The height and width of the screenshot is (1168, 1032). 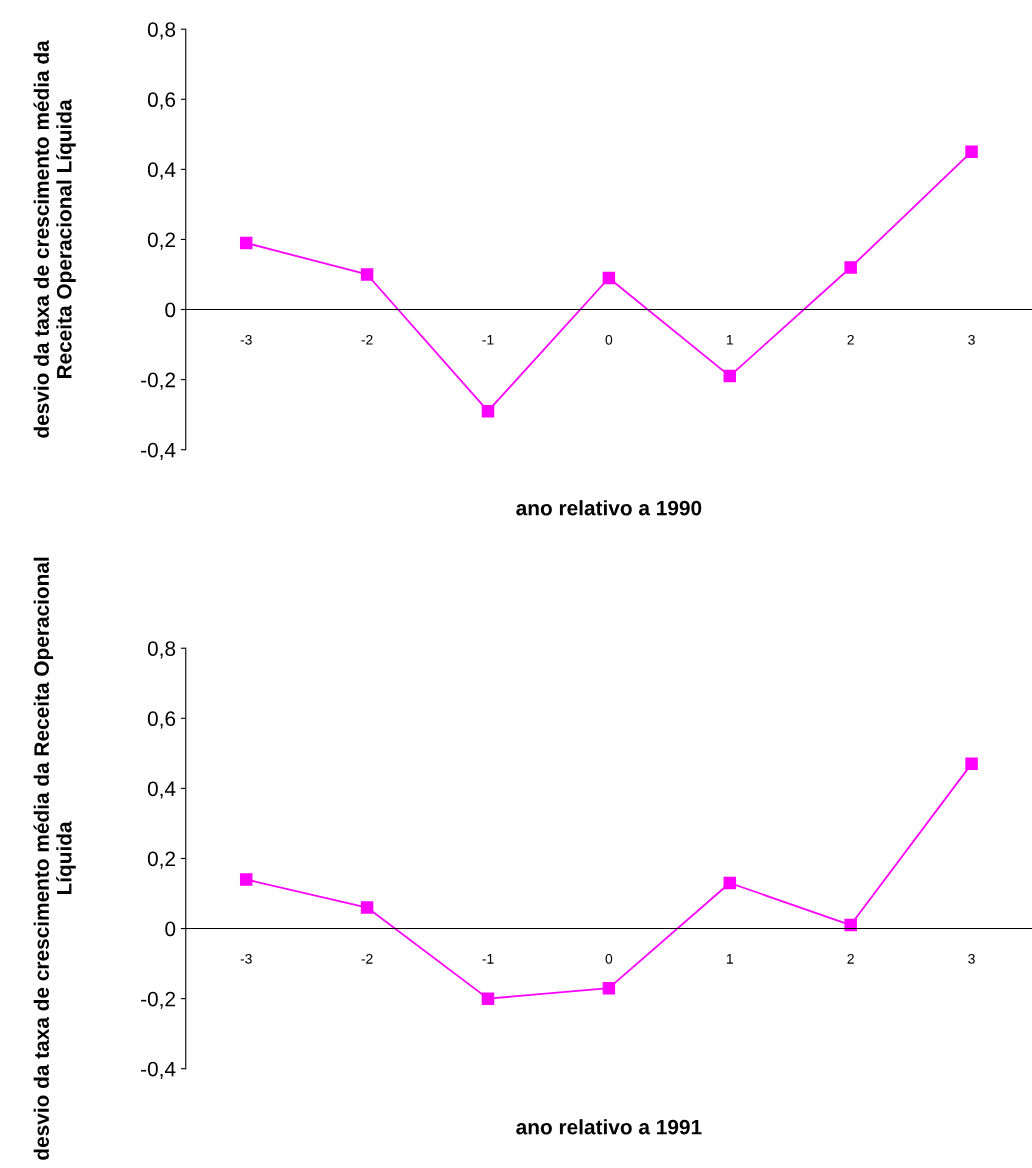 What do you see at coordinates (609, 508) in the screenshot?
I see `x-axis-title: ano relativo a 1990` at bounding box center [609, 508].